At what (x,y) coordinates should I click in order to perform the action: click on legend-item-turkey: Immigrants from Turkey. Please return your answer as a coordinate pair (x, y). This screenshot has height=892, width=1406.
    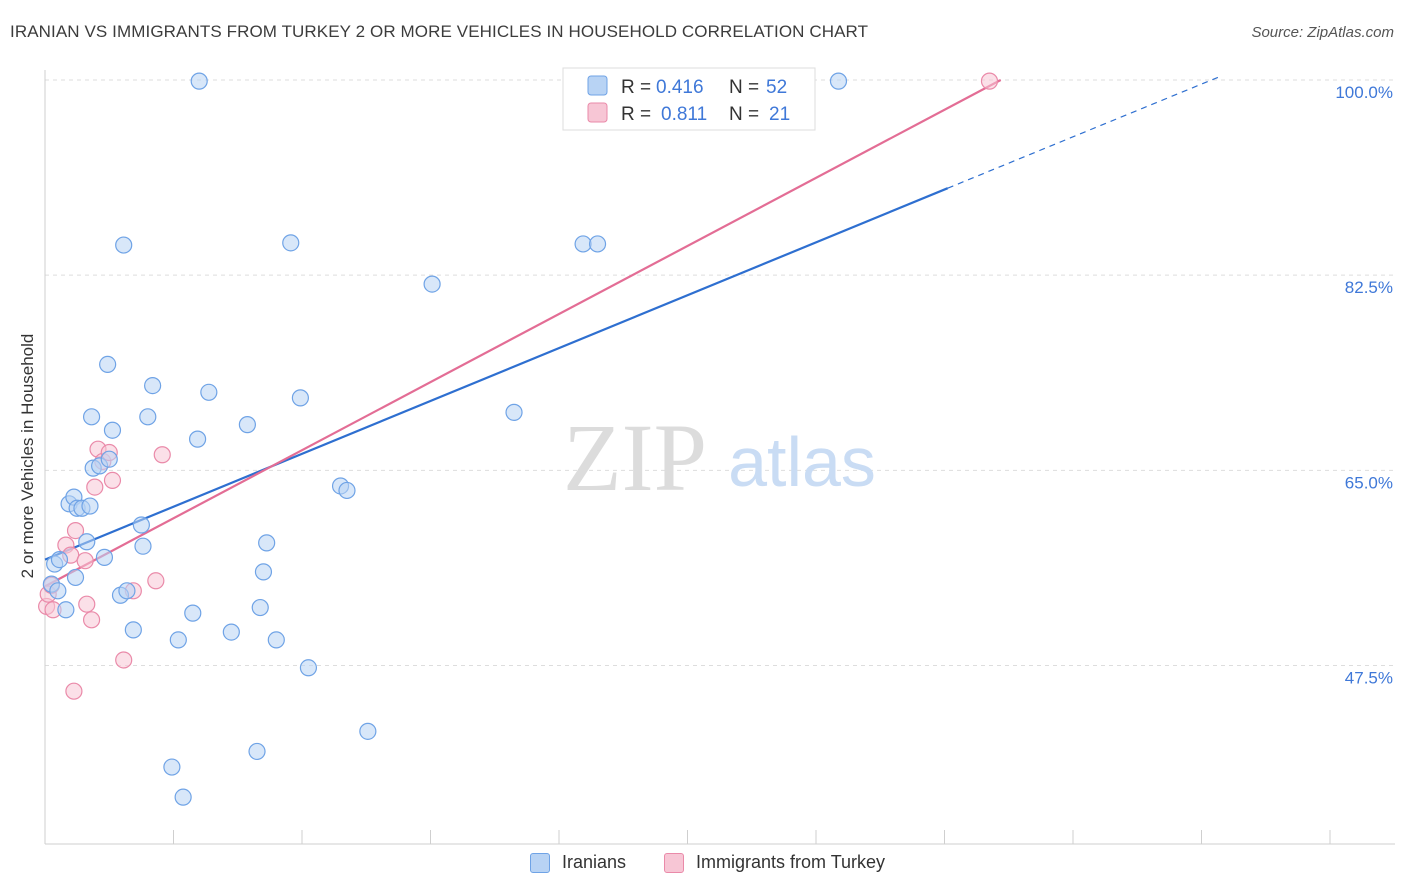
    Looking at the image, I should click on (774, 862).